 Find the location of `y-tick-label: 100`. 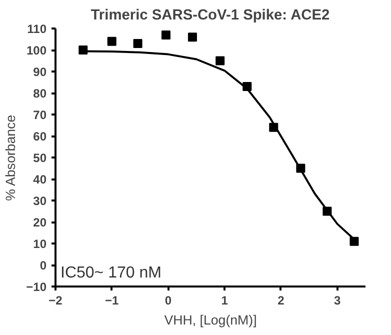

y-tick-label: 100 is located at coordinates (36, 51).